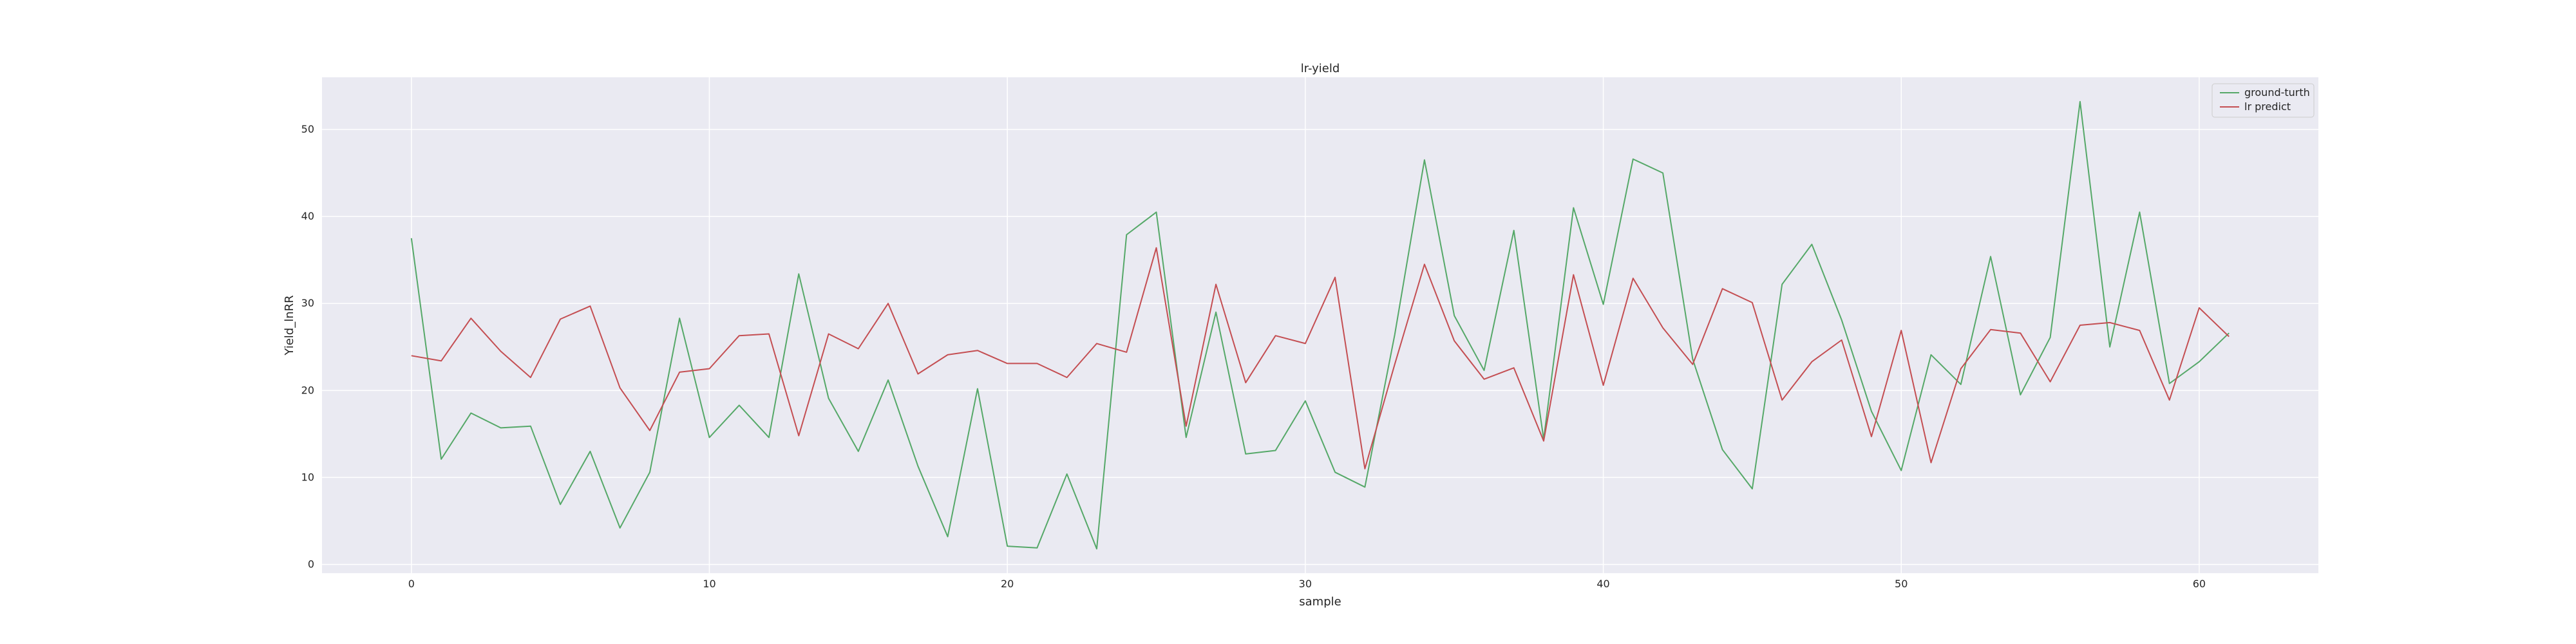  What do you see at coordinates (307, 303) in the screenshot?
I see `y-tick-label: 30` at bounding box center [307, 303].